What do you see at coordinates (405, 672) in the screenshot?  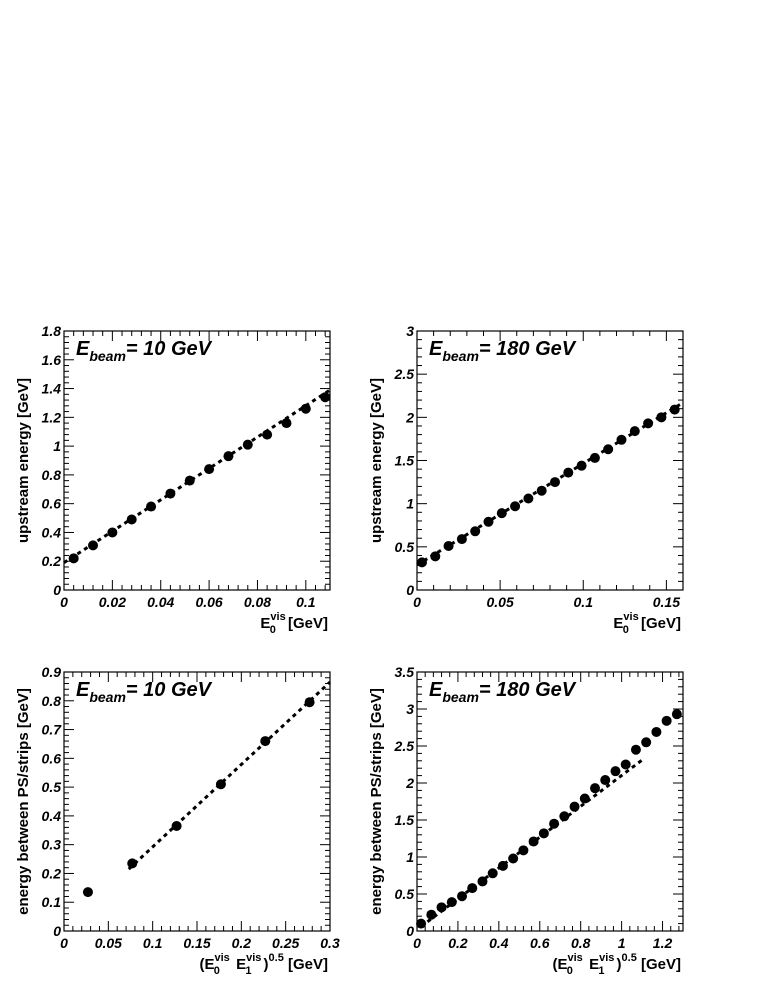 I see `y-tick-label: 3.5` at bounding box center [405, 672].